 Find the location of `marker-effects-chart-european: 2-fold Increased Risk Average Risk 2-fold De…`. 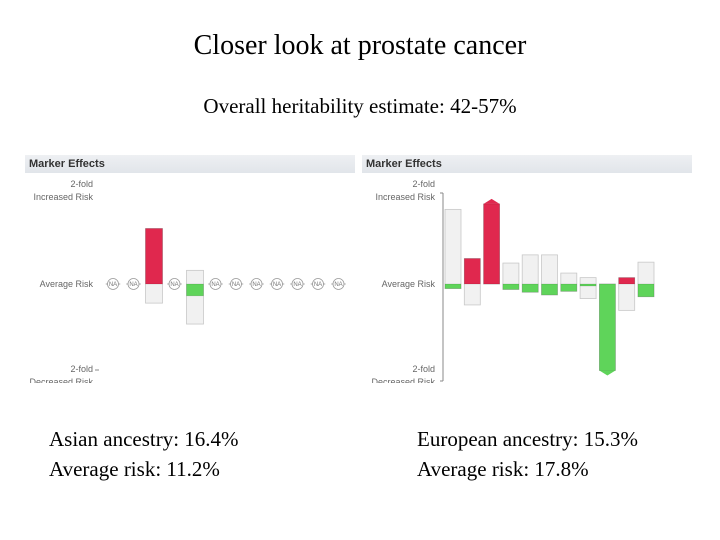

marker-effects-chart-european: 2-fold Increased Risk Average Risk 2-fold De… is located at coordinates (513, 281).